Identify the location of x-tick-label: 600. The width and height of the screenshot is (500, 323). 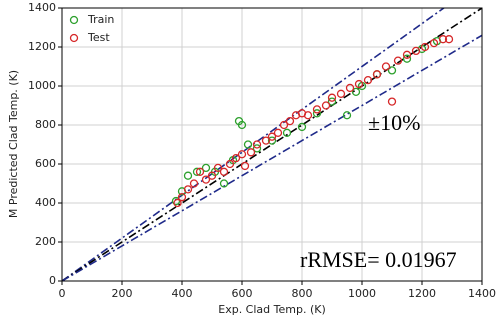
(242, 293).